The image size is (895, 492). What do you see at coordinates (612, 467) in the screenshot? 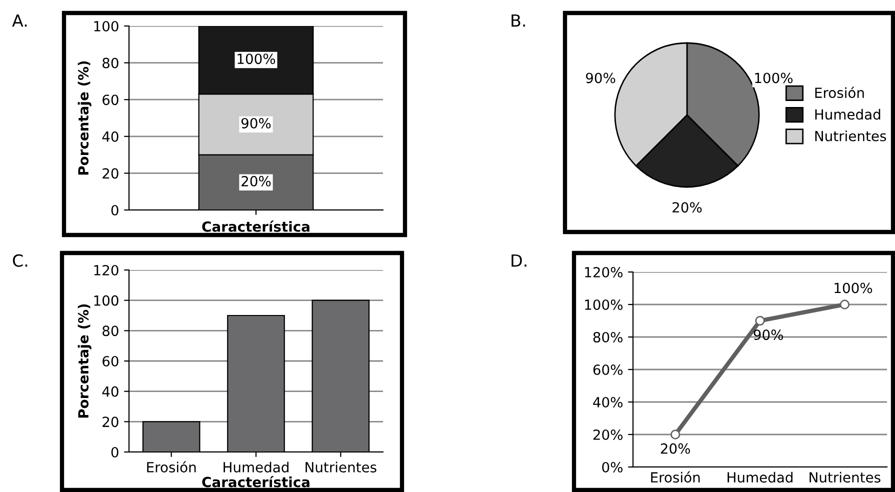
I see `y-tick-label: 0%` at bounding box center [612, 467].